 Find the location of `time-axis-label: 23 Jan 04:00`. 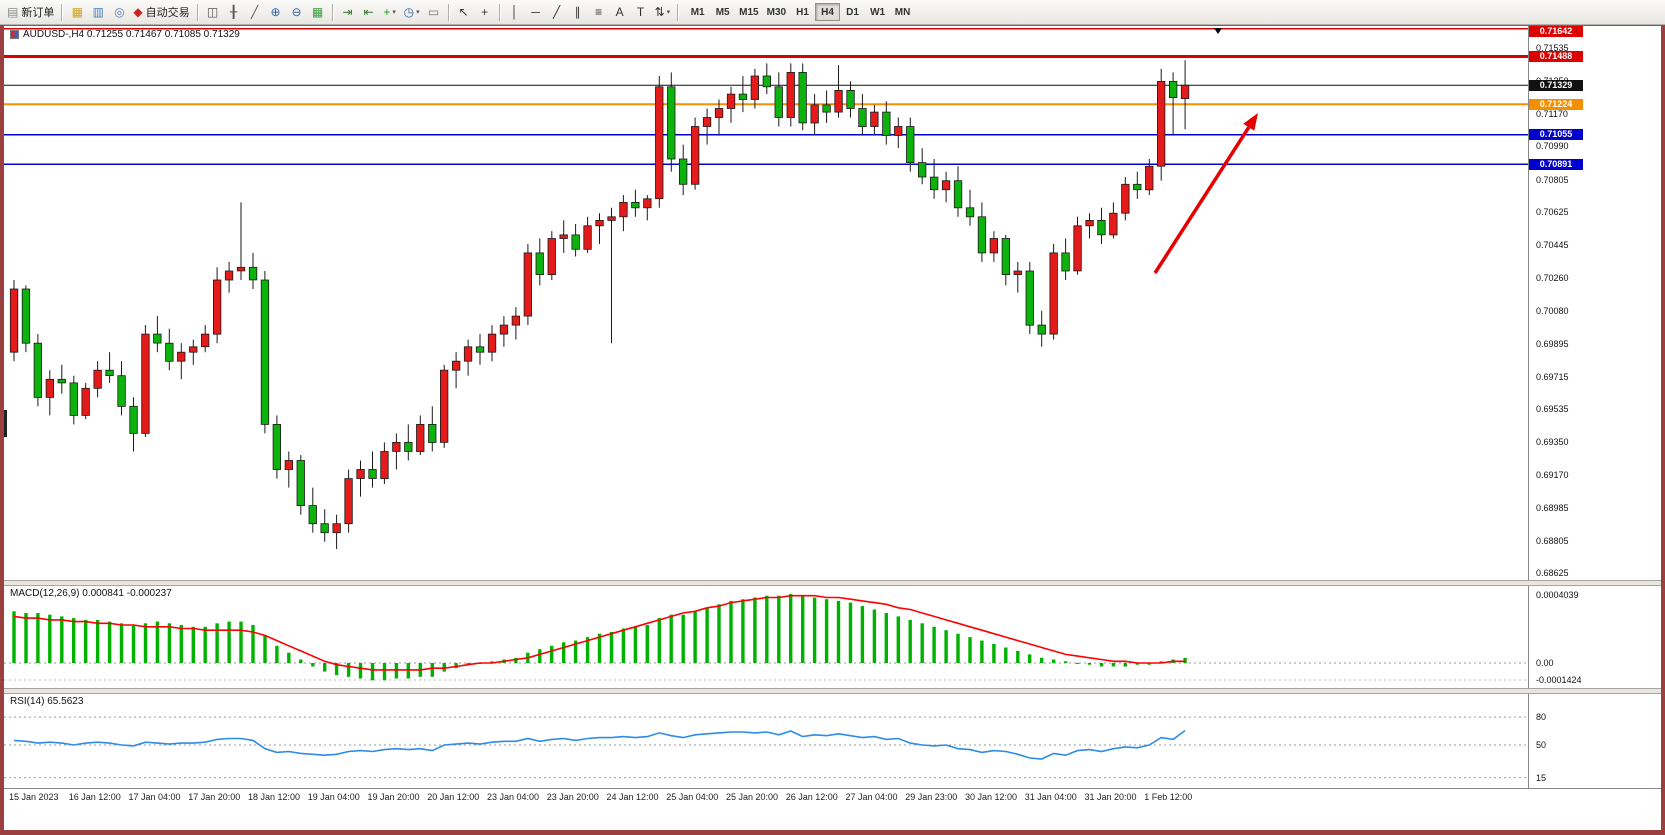

time-axis-label: 23 Jan 04:00 is located at coordinates (513, 797).